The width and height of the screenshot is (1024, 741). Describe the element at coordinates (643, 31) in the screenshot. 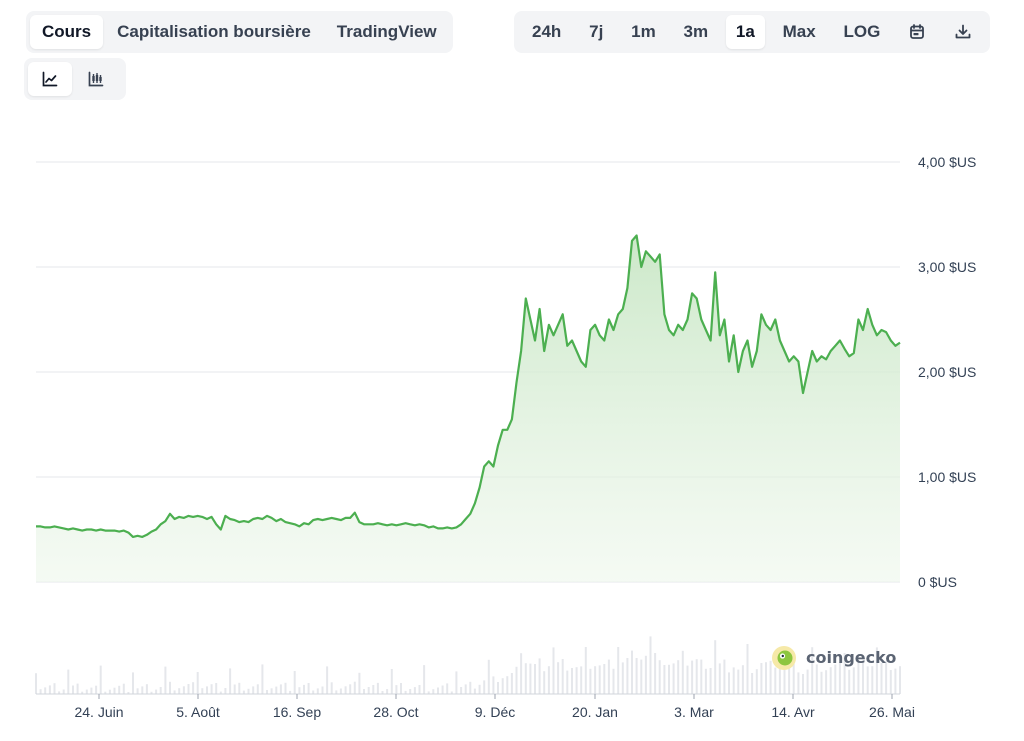

I see `range-1m-button: 1m` at that location.